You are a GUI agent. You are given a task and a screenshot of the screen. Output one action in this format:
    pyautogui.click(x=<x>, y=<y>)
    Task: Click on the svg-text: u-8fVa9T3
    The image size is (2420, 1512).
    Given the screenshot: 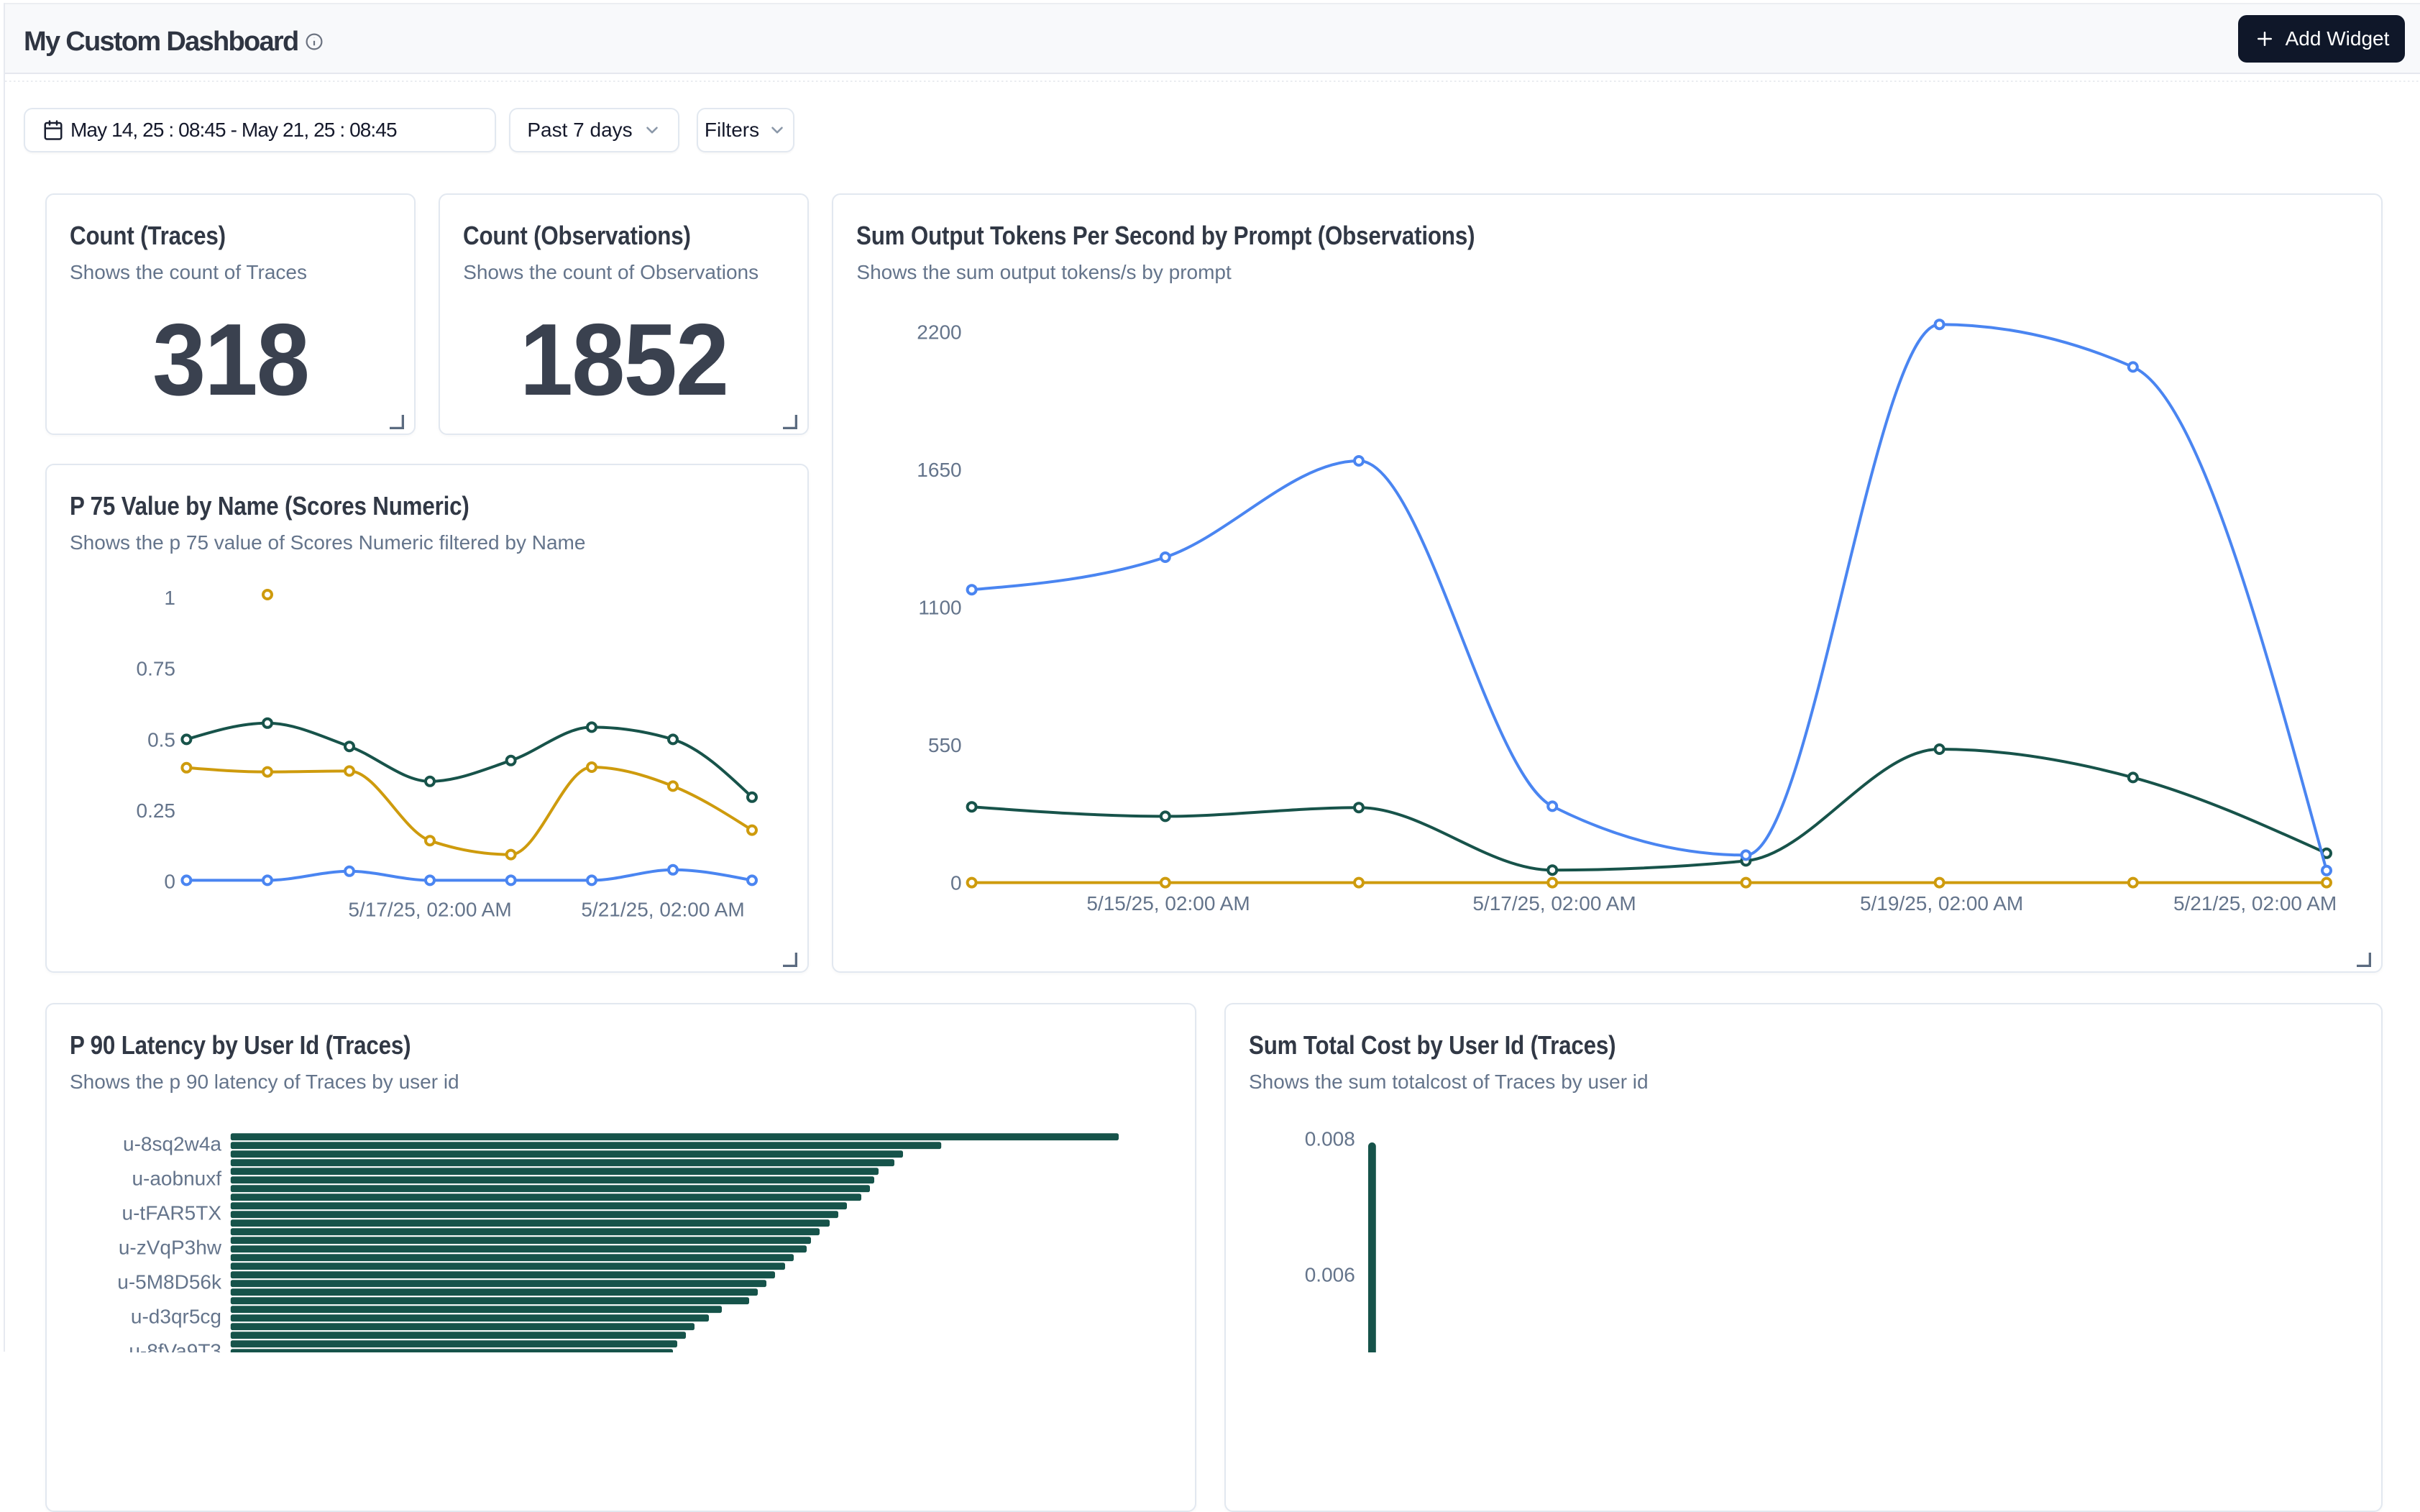 What is the action you would take?
    pyautogui.click(x=175, y=1345)
    